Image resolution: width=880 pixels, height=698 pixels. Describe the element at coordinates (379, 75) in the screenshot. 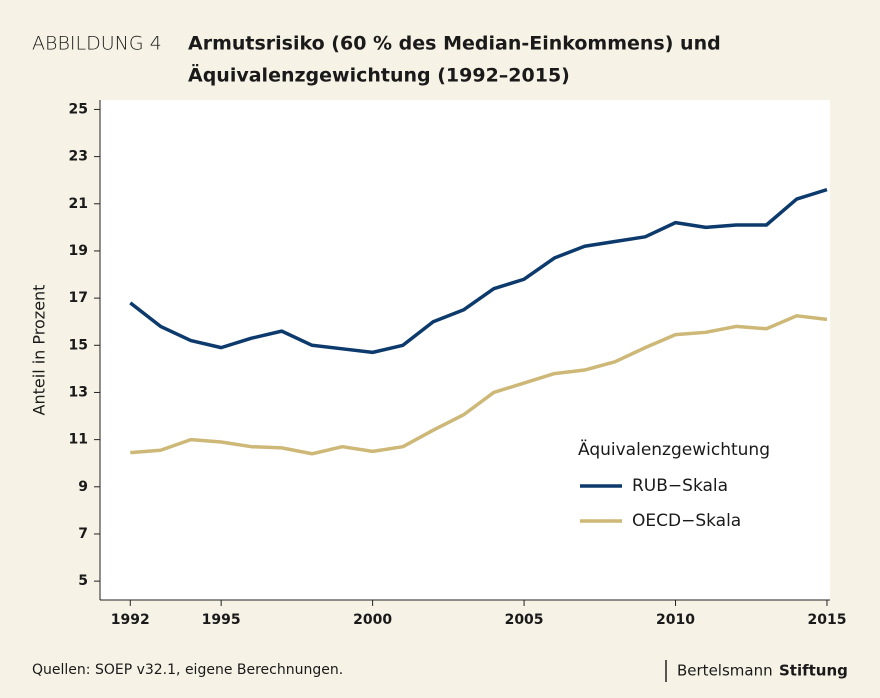

I see `chart-title: Äquivalenzgewichtung (1992–2015)` at that location.